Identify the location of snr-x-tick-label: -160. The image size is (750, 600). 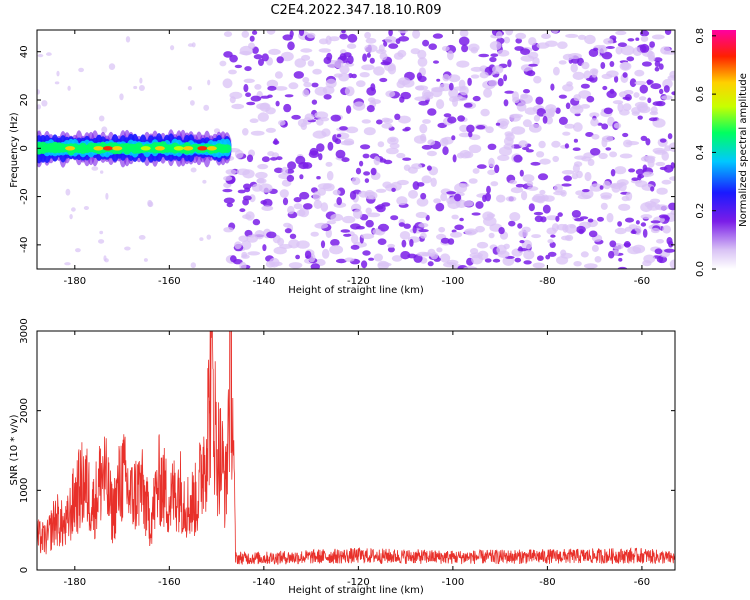
(169, 582).